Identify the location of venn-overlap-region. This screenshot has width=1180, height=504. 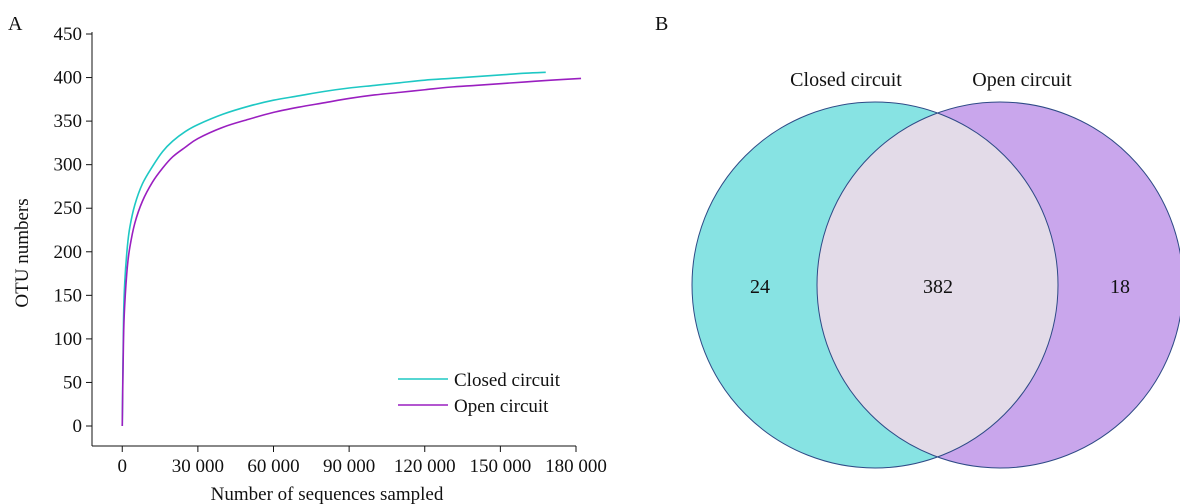
(937, 285).